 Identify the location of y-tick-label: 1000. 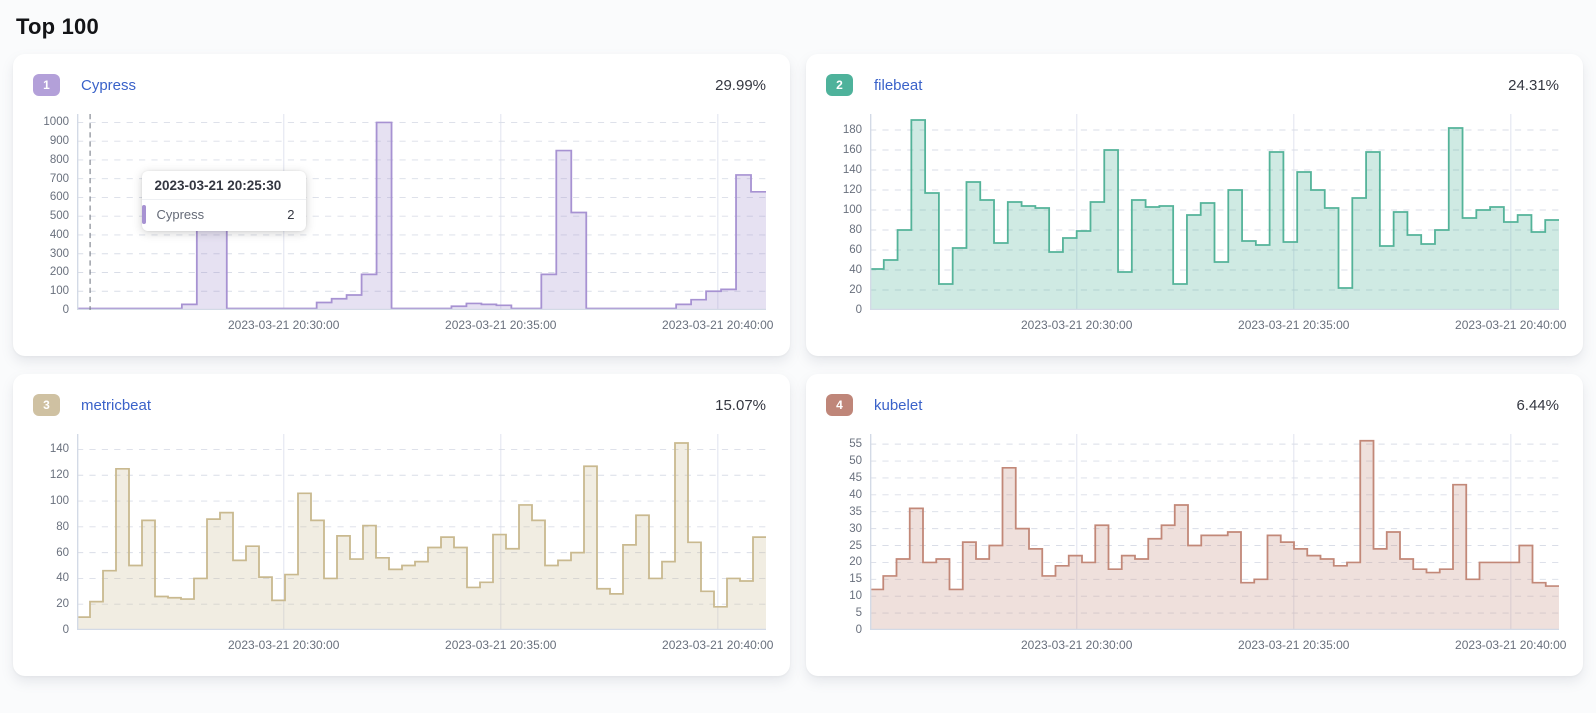
(56, 122).